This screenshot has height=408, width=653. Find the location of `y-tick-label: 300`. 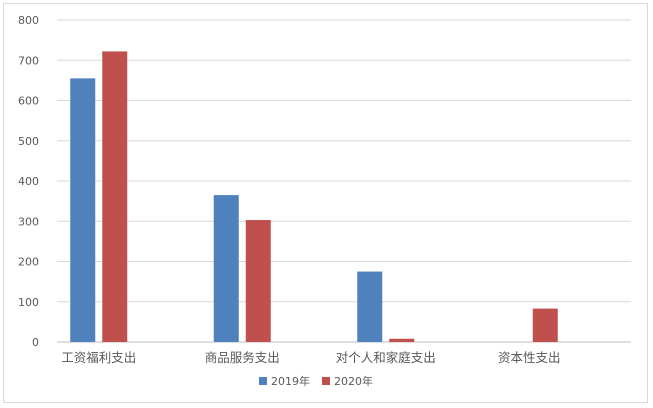

y-tick-label: 300 is located at coordinates (28, 221).